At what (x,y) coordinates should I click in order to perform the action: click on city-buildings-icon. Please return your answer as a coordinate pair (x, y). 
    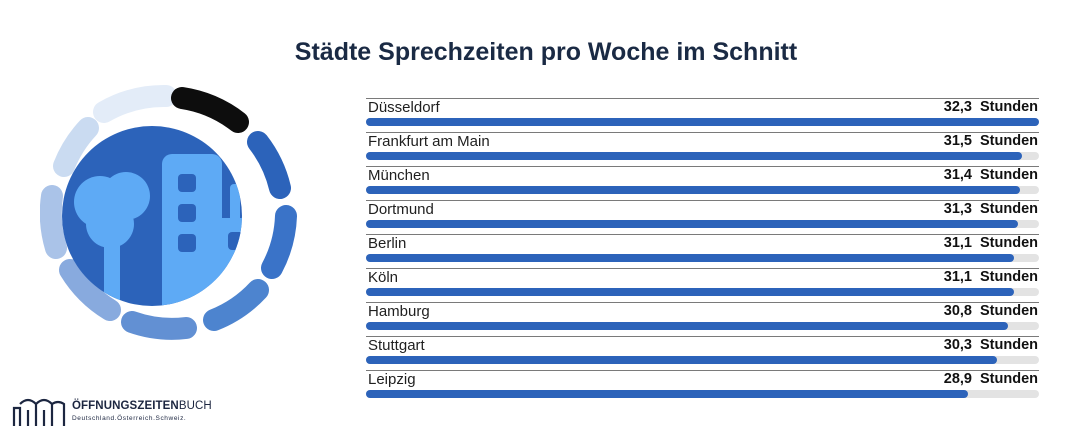
    Looking at the image, I should click on (168, 212).